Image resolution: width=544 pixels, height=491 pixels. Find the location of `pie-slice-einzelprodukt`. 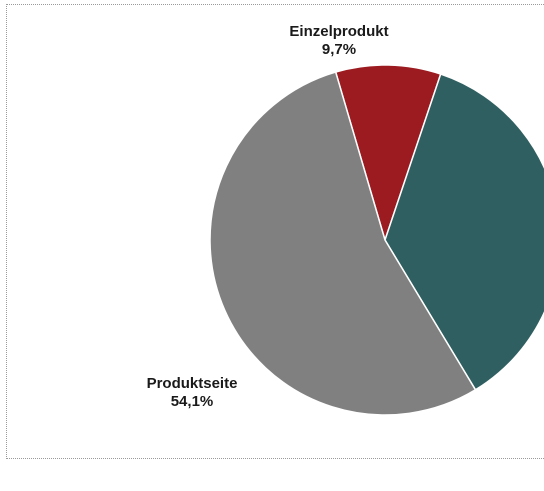

pie-slice-einzelprodukt is located at coordinates (388, 153).